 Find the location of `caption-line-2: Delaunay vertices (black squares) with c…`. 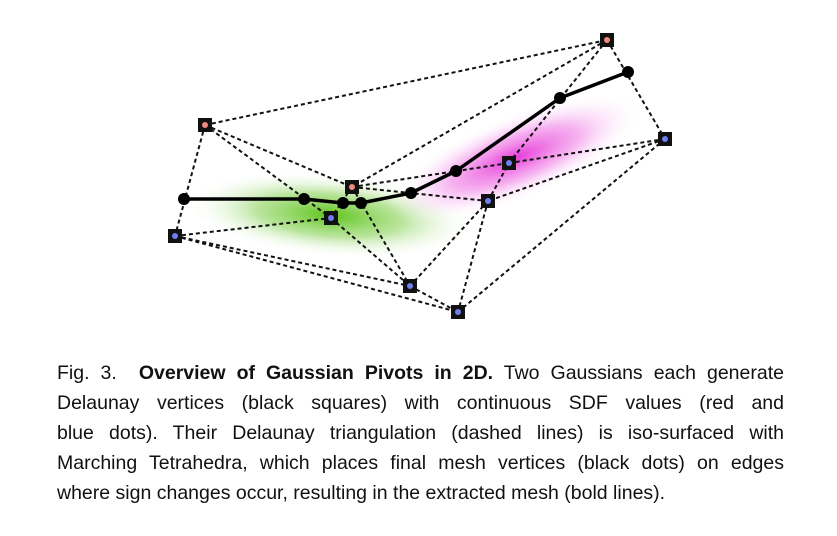

caption-line-2: Delaunay vertices (black squares) with c… is located at coordinates (420, 403).